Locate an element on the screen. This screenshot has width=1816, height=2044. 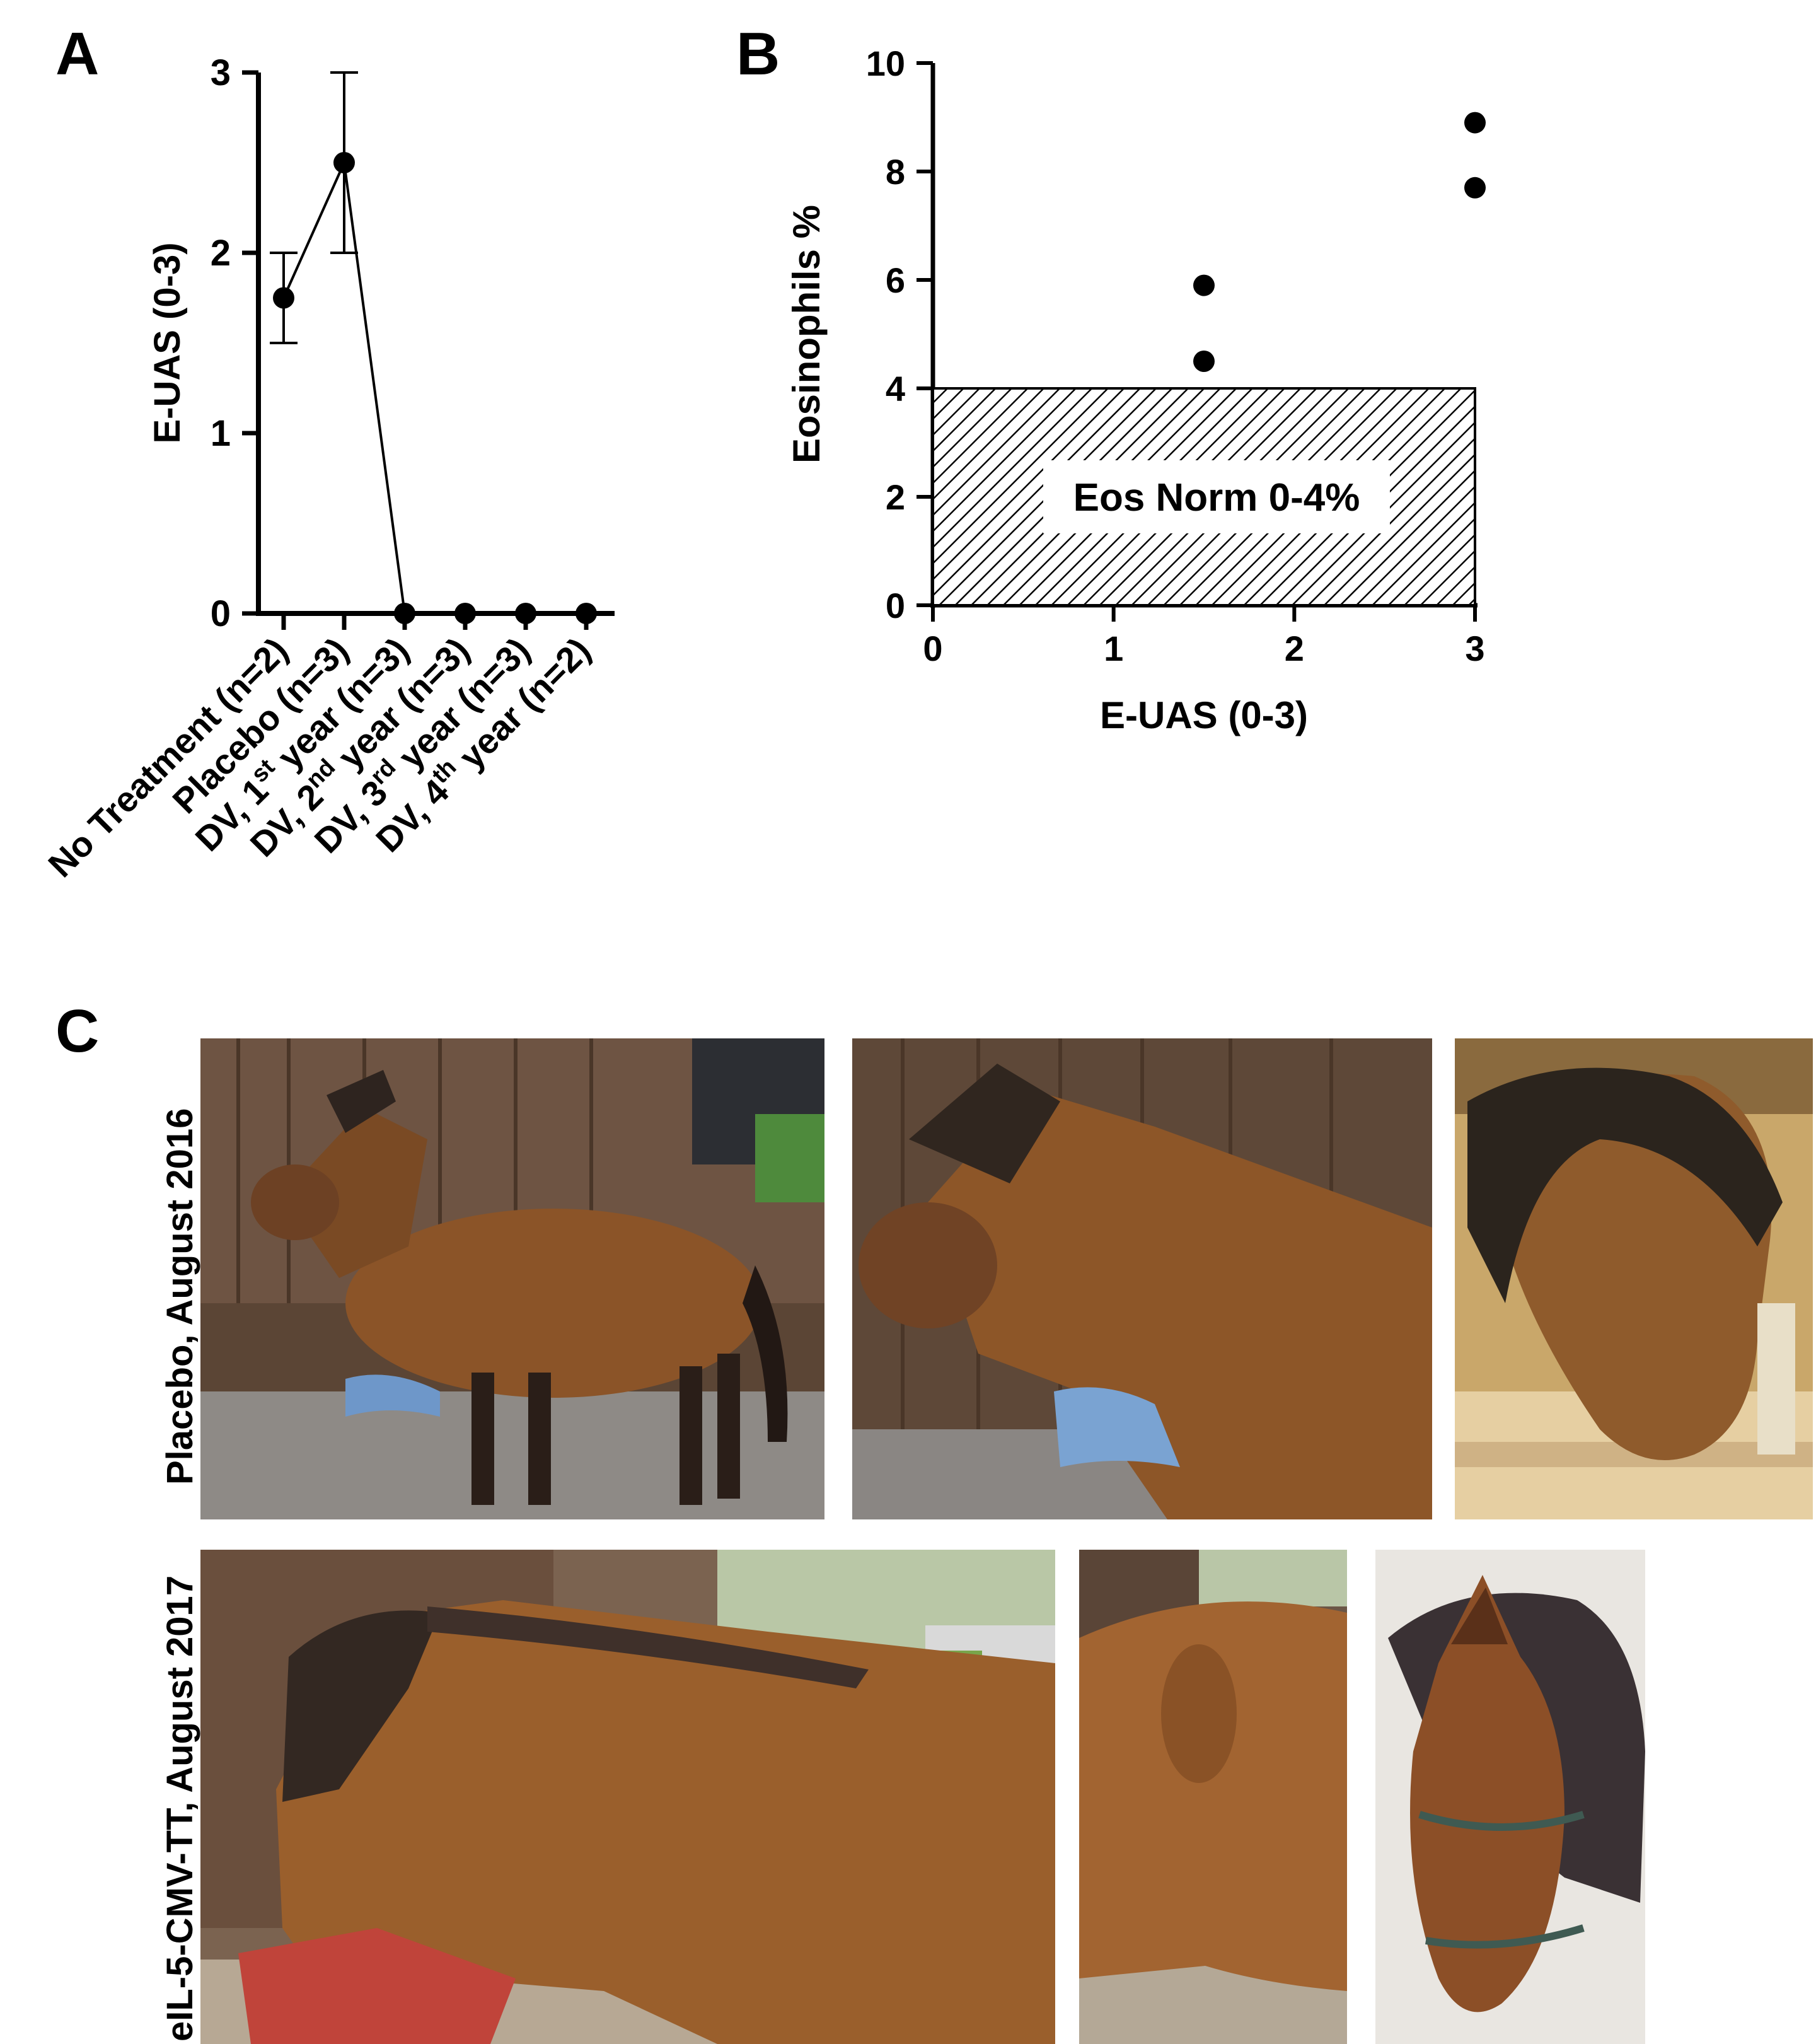
y-axis-label: Eosinophils % is located at coordinates (807, 334).